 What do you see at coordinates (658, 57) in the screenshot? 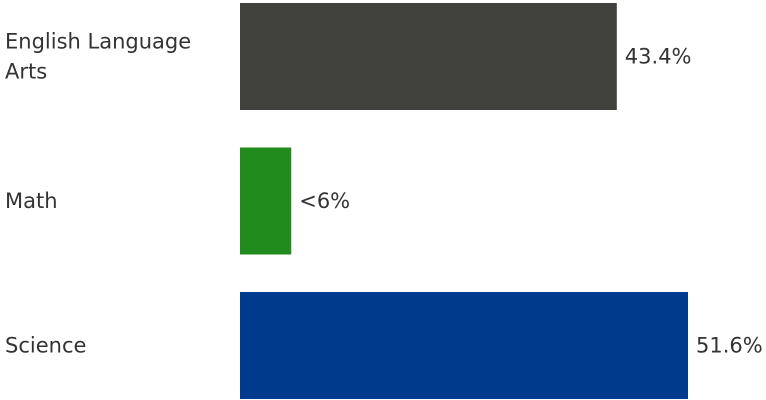
I see `value-label-0: 43.4%` at bounding box center [658, 57].